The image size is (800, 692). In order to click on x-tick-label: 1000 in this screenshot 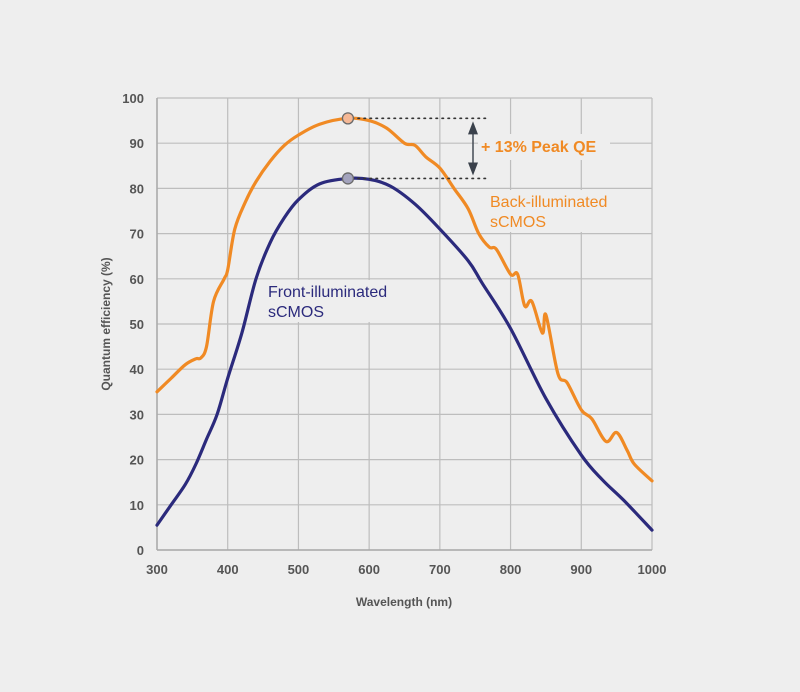, I will do `click(652, 569)`.